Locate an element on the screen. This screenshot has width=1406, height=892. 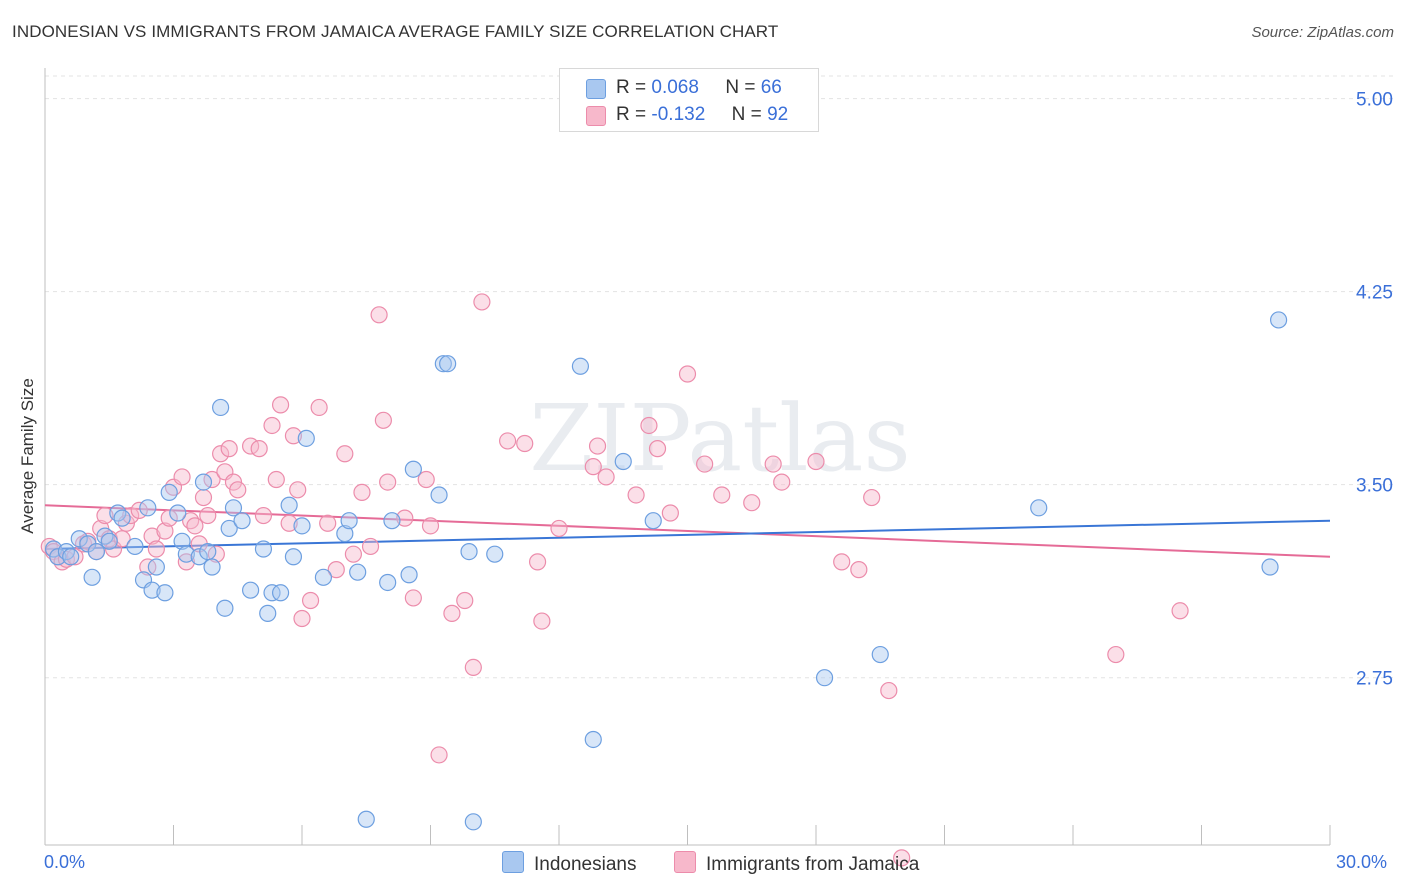
trend-lines is located at coordinates (687, 531).